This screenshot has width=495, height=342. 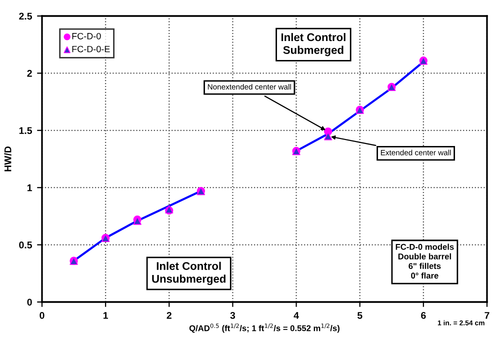 What do you see at coordinates (359, 315) in the screenshot?
I see `x-tick-label: 5` at bounding box center [359, 315].